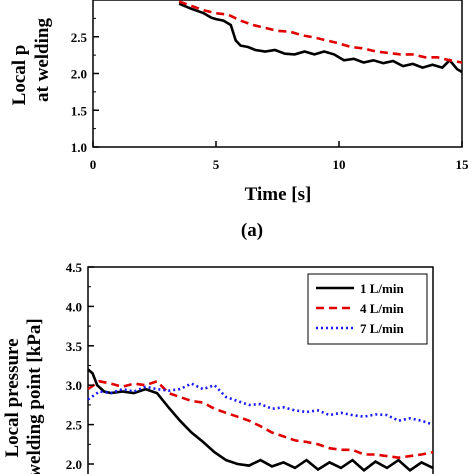  I want to click on chart-a-xlabel: Time [s], so click(278, 194).